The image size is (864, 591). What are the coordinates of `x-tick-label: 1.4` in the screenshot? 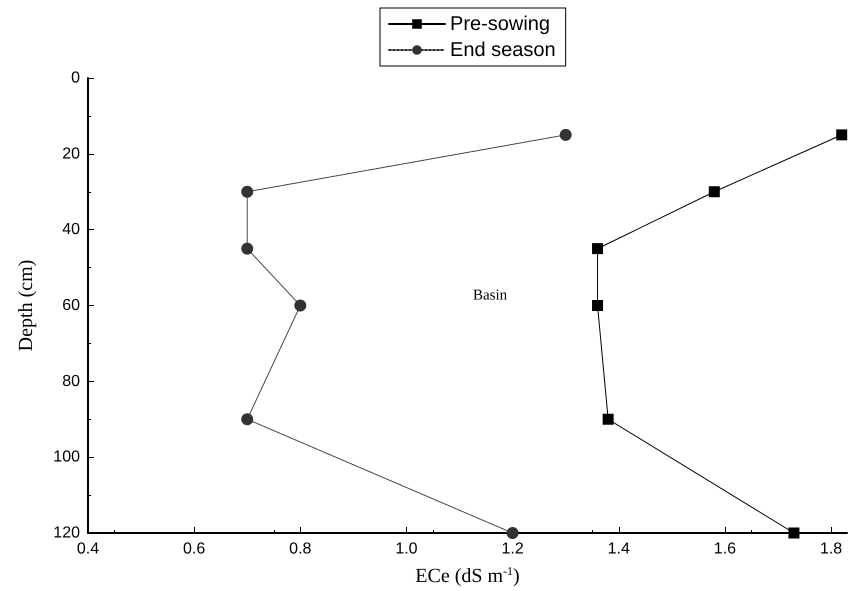 It's located at (619, 549).